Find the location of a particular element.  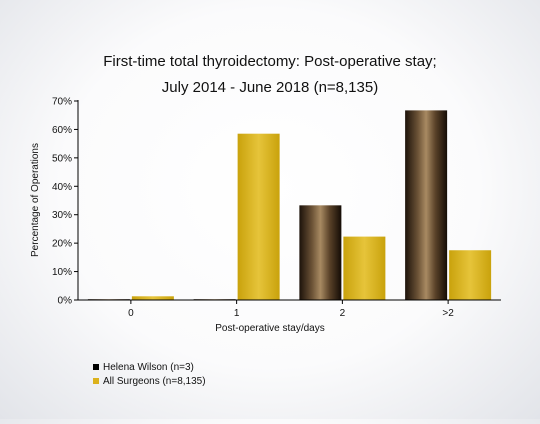

y-tick-label: 40% is located at coordinates (62, 187).